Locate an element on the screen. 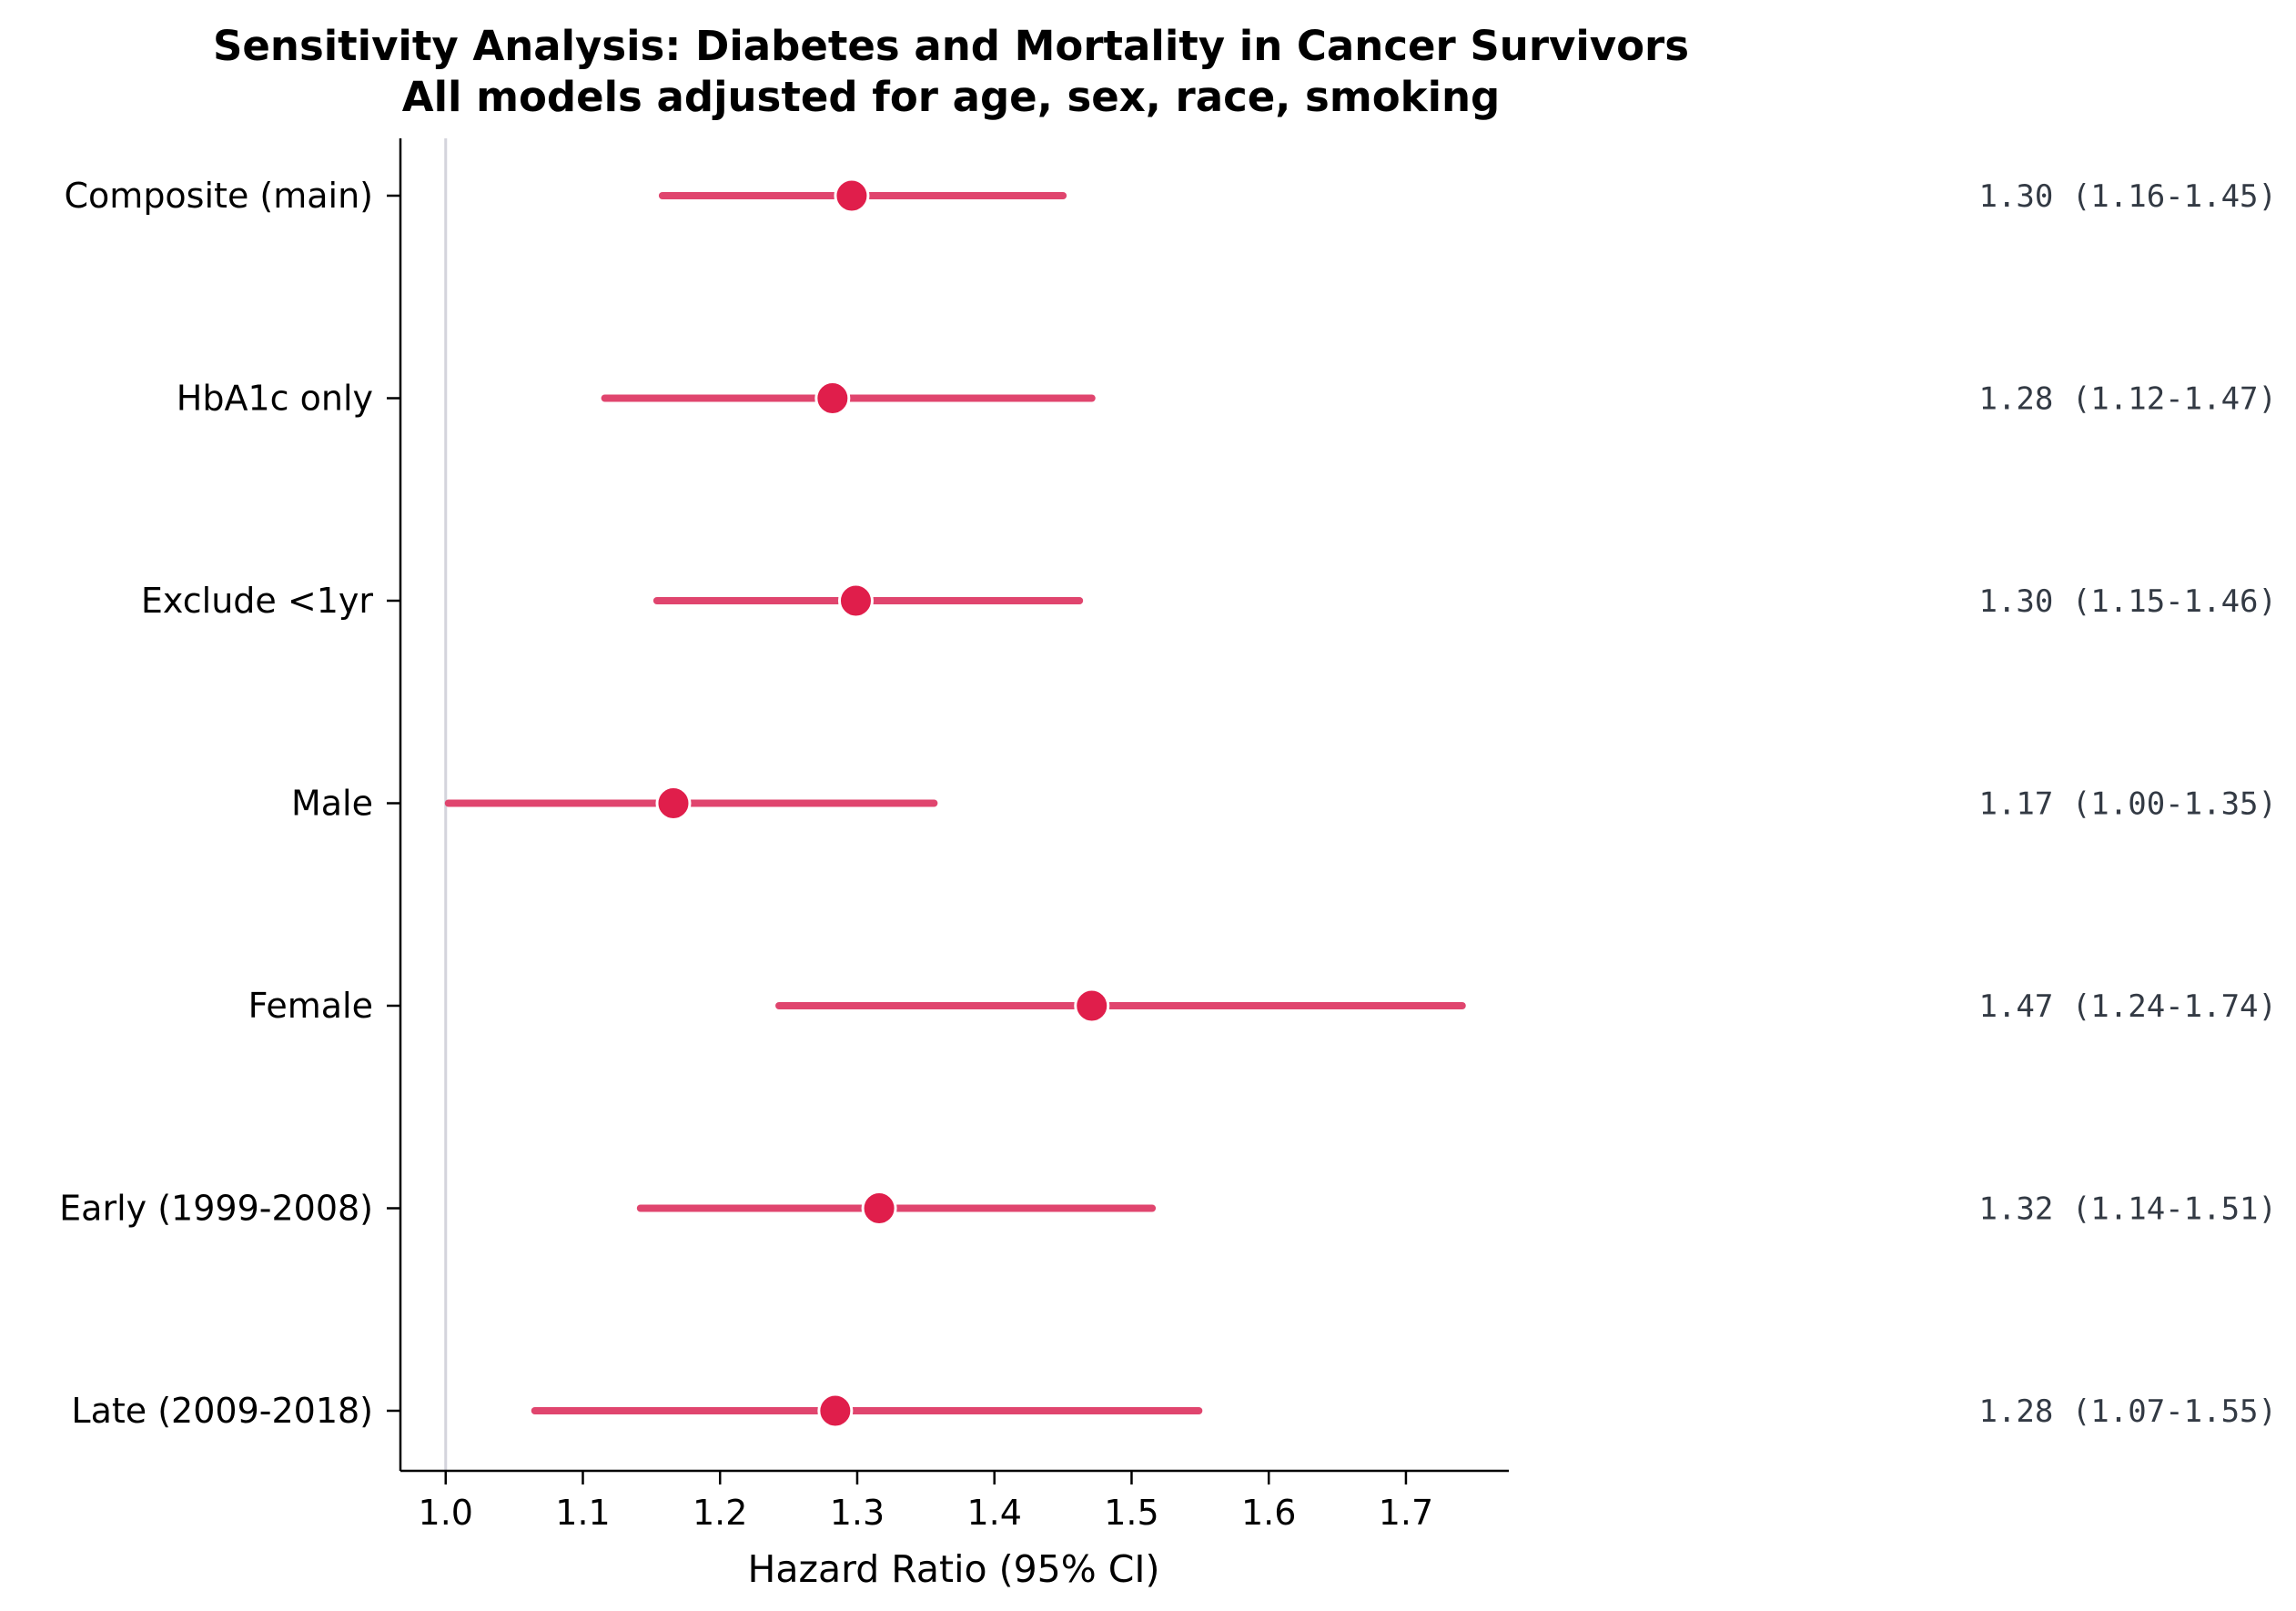 This screenshot has width=2296, height=1611. row-label: Early (1999-2008) is located at coordinates (216, 1209).